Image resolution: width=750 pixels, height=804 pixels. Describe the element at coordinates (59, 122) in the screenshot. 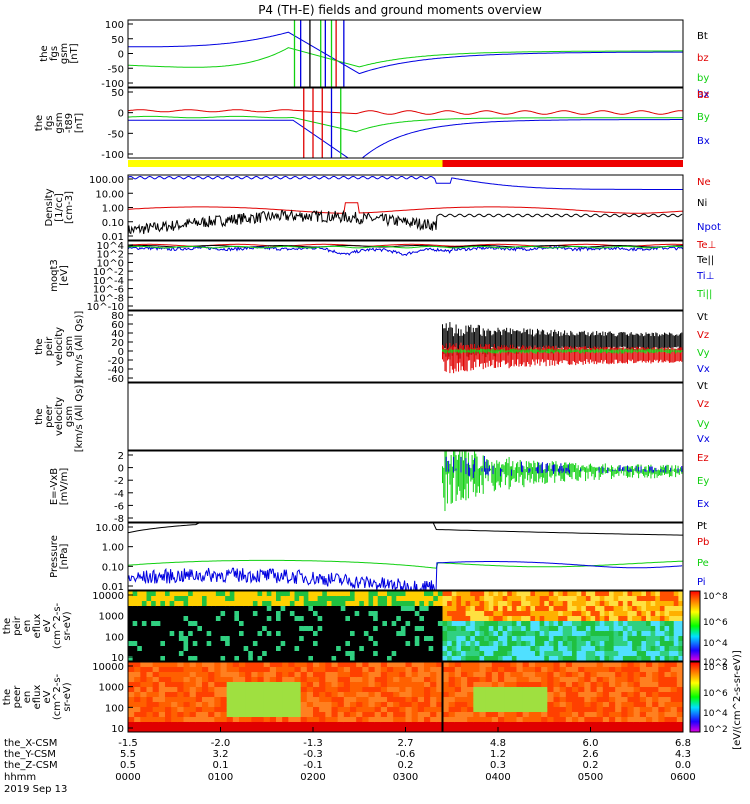

I see `y-axis-label-line: gsm` at that location.